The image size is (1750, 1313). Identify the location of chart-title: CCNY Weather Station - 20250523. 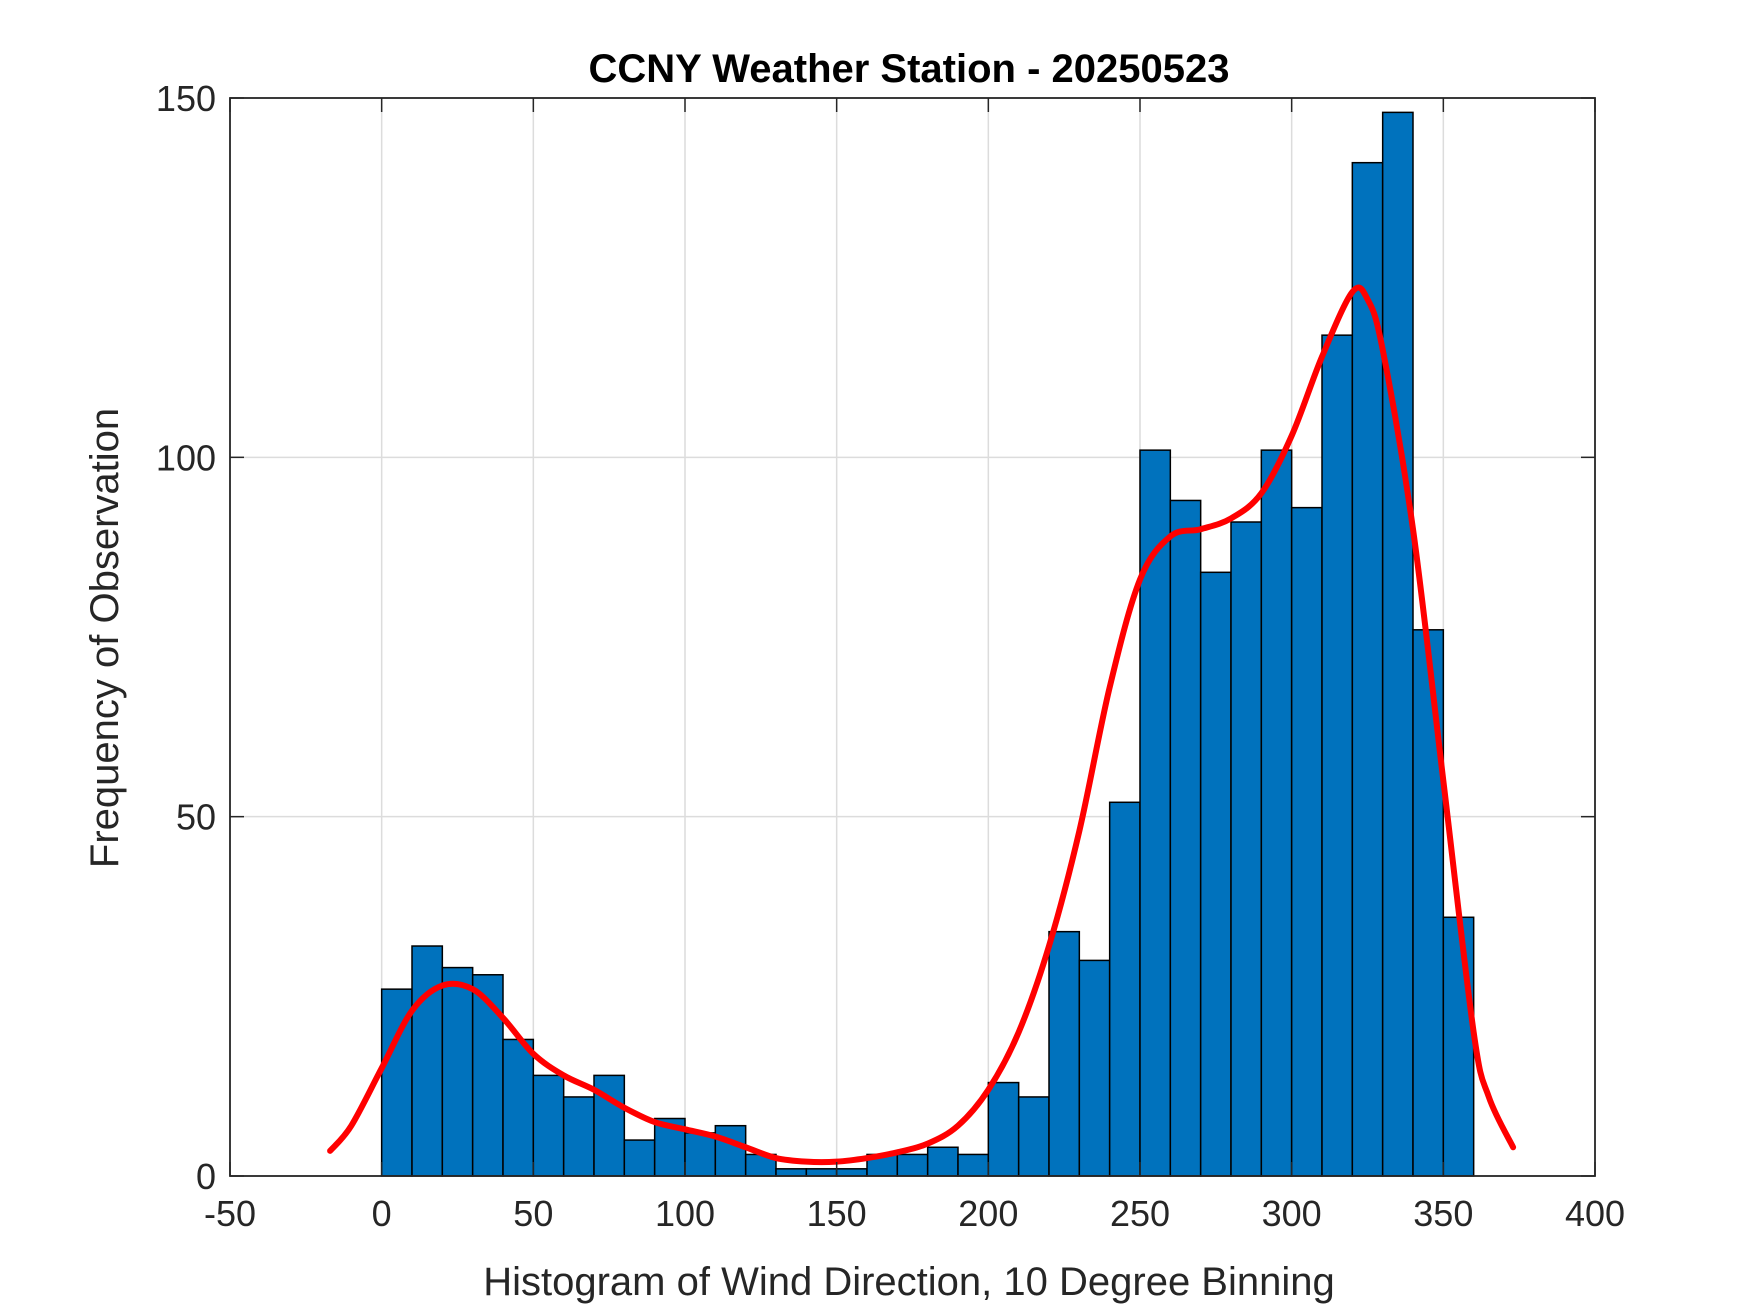
(909, 69).